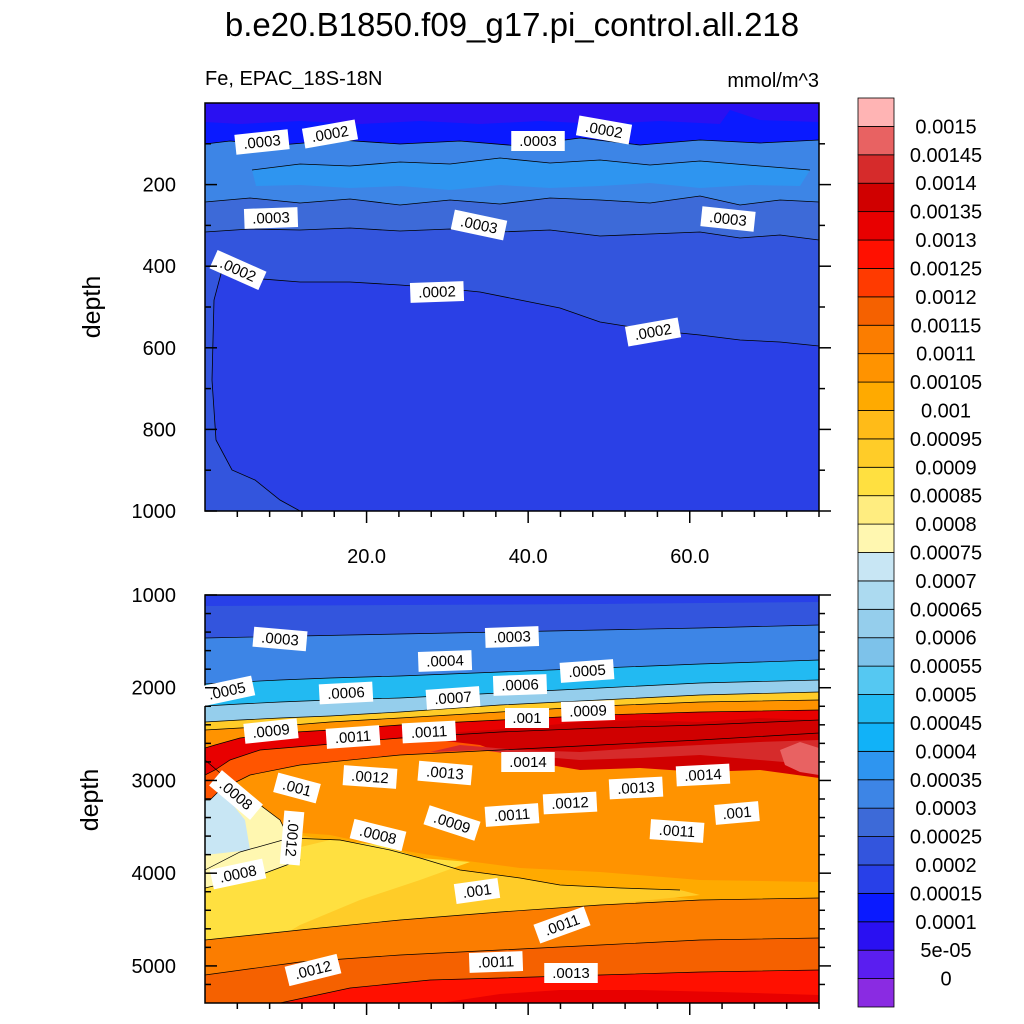  I want to click on colorbar-label: 0.0001, so click(945, 923).